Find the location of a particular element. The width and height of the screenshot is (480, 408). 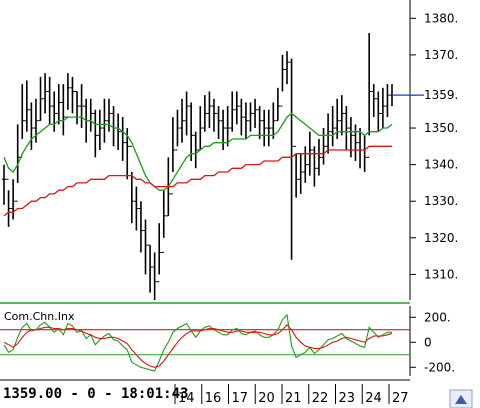

price-tick-label: 1359. is located at coordinates (441, 95).